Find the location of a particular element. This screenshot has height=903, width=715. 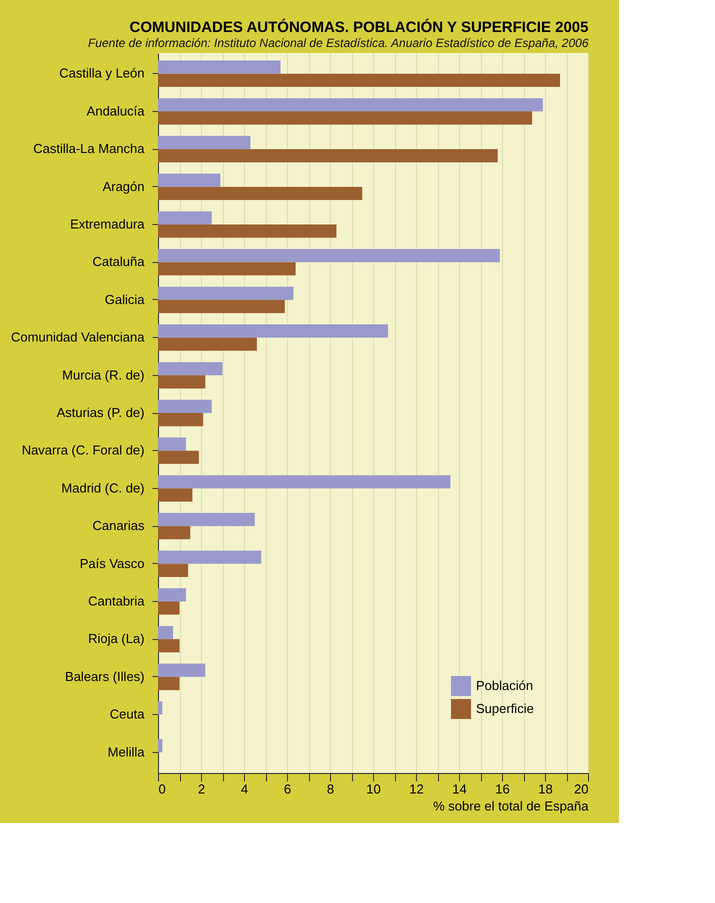

y-tick-label: Navarra (C. Foral de) is located at coordinates (83, 450).